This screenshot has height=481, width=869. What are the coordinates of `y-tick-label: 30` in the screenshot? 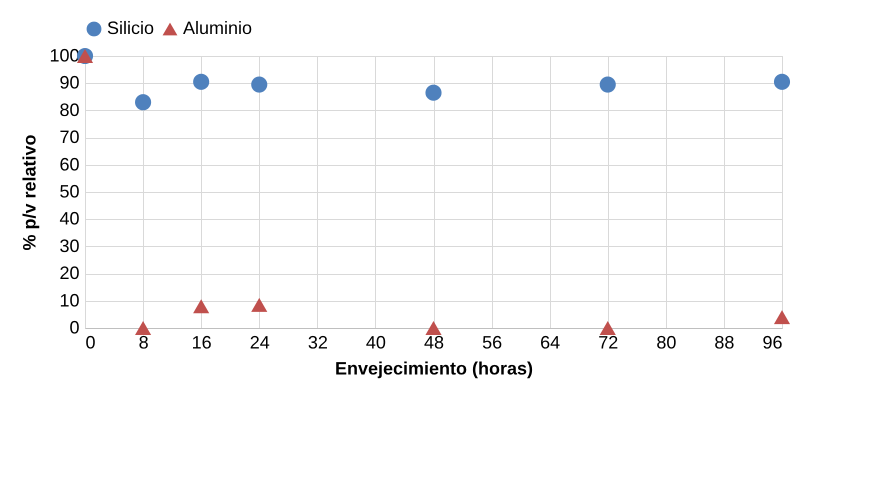 It's located at (69, 246).